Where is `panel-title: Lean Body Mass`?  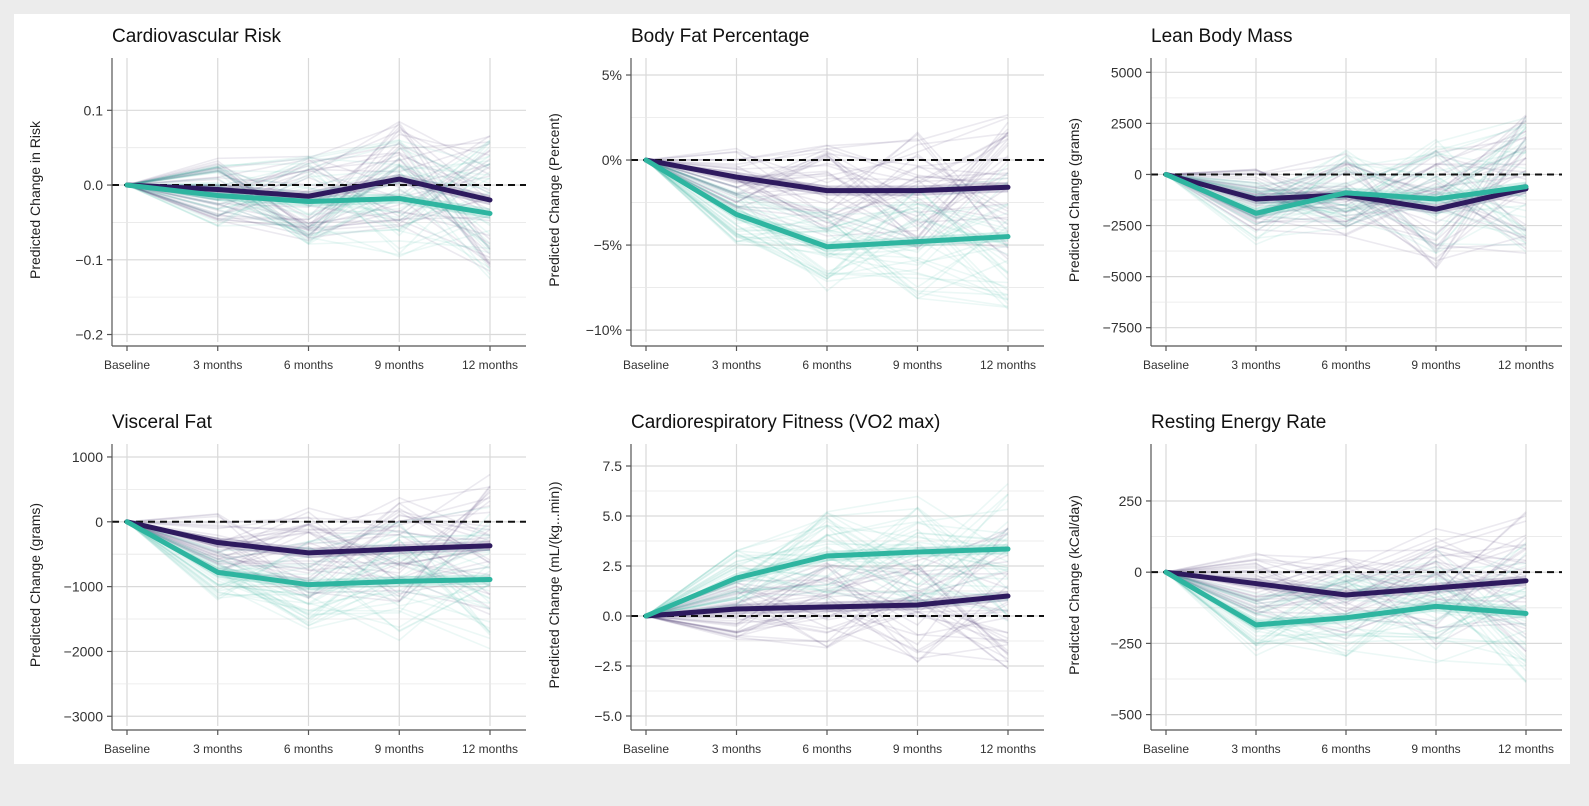
panel-title: Lean Body Mass is located at coordinates (1222, 36).